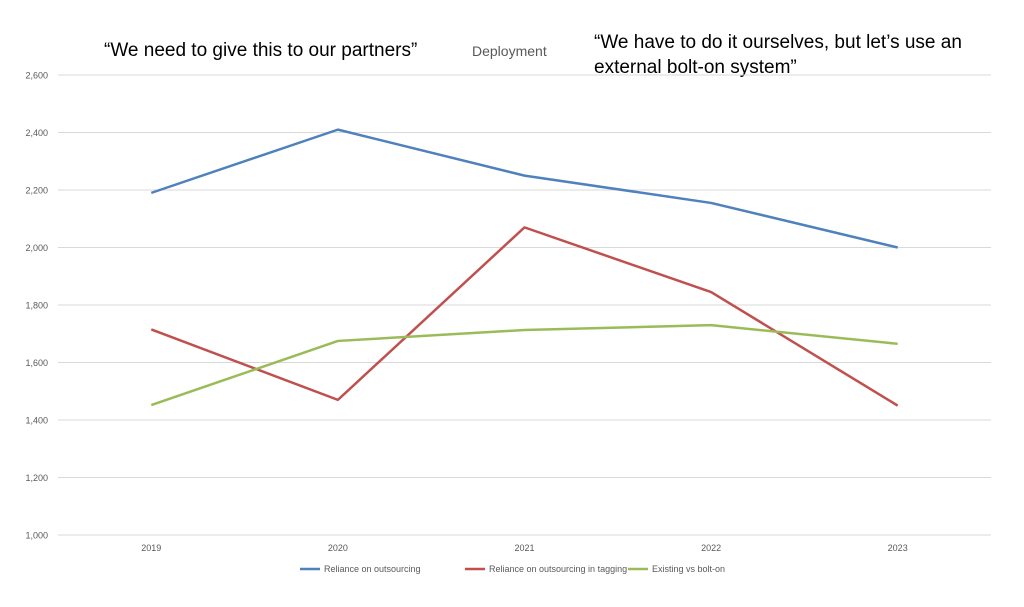  What do you see at coordinates (151, 548) in the screenshot?
I see `x-tick-label: 2019` at bounding box center [151, 548].